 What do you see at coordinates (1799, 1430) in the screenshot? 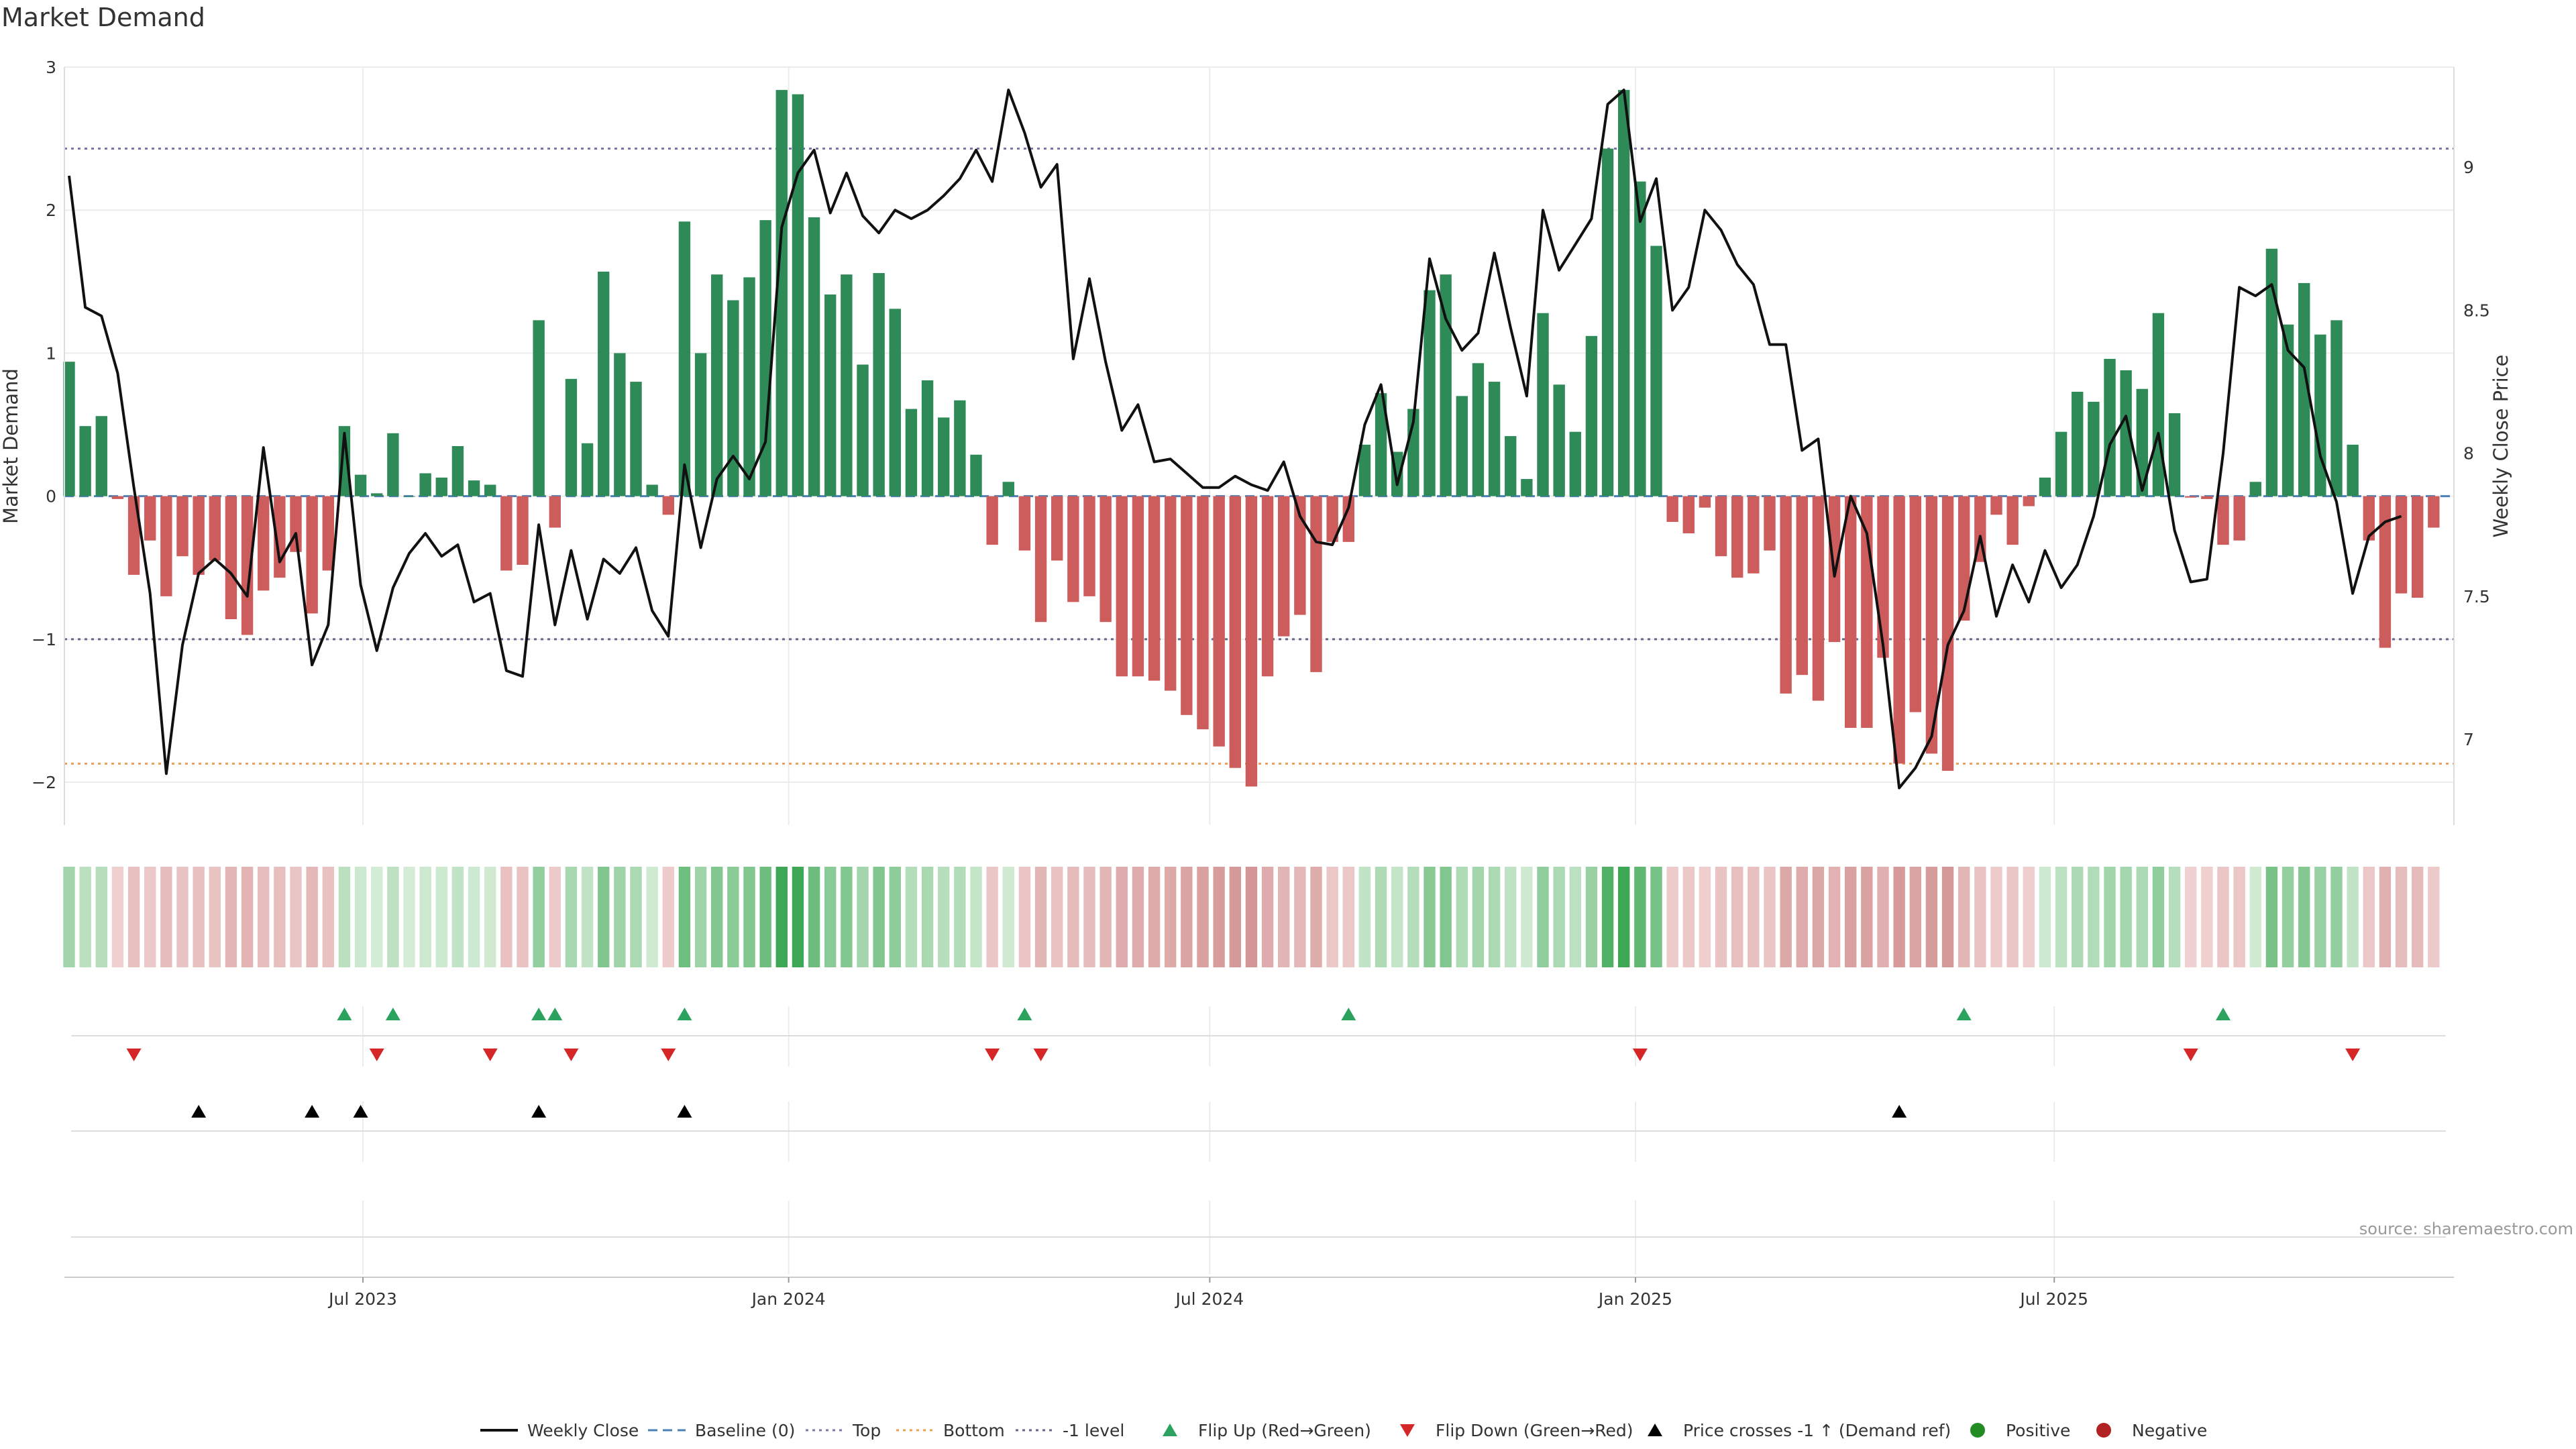
I see `legend-item-cross: Price crosses -1 ↑ (Demand ref)` at bounding box center [1799, 1430].